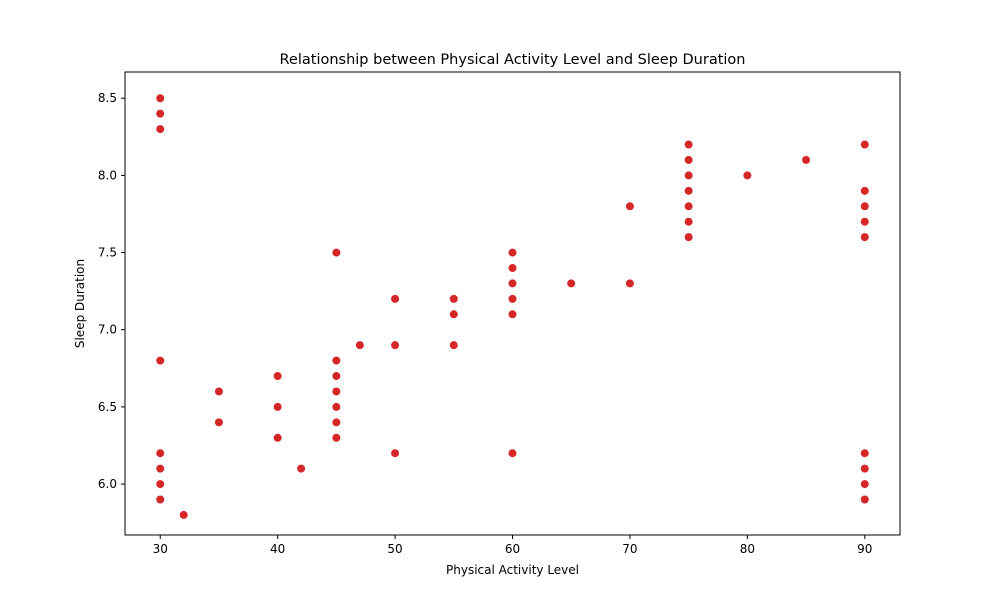 The image size is (1000, 605). What do you see at coordinates (107, 175) in the screenshot?
I see `y-tick-label: 8.0` at bounding box center [107, 175].